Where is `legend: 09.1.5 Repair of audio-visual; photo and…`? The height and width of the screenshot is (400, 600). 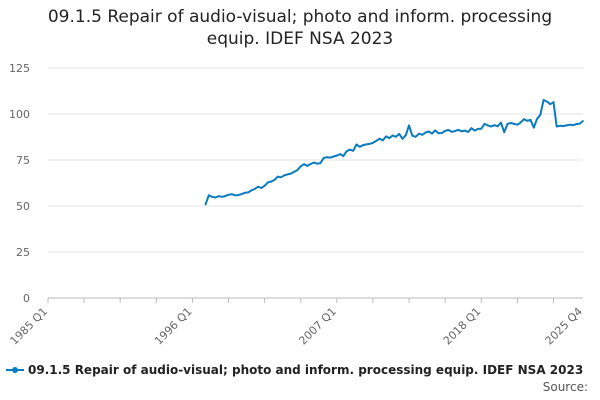 legend: 09.1.5 Repair of audio-visual; photo and… is located at coordinates (294, 370).